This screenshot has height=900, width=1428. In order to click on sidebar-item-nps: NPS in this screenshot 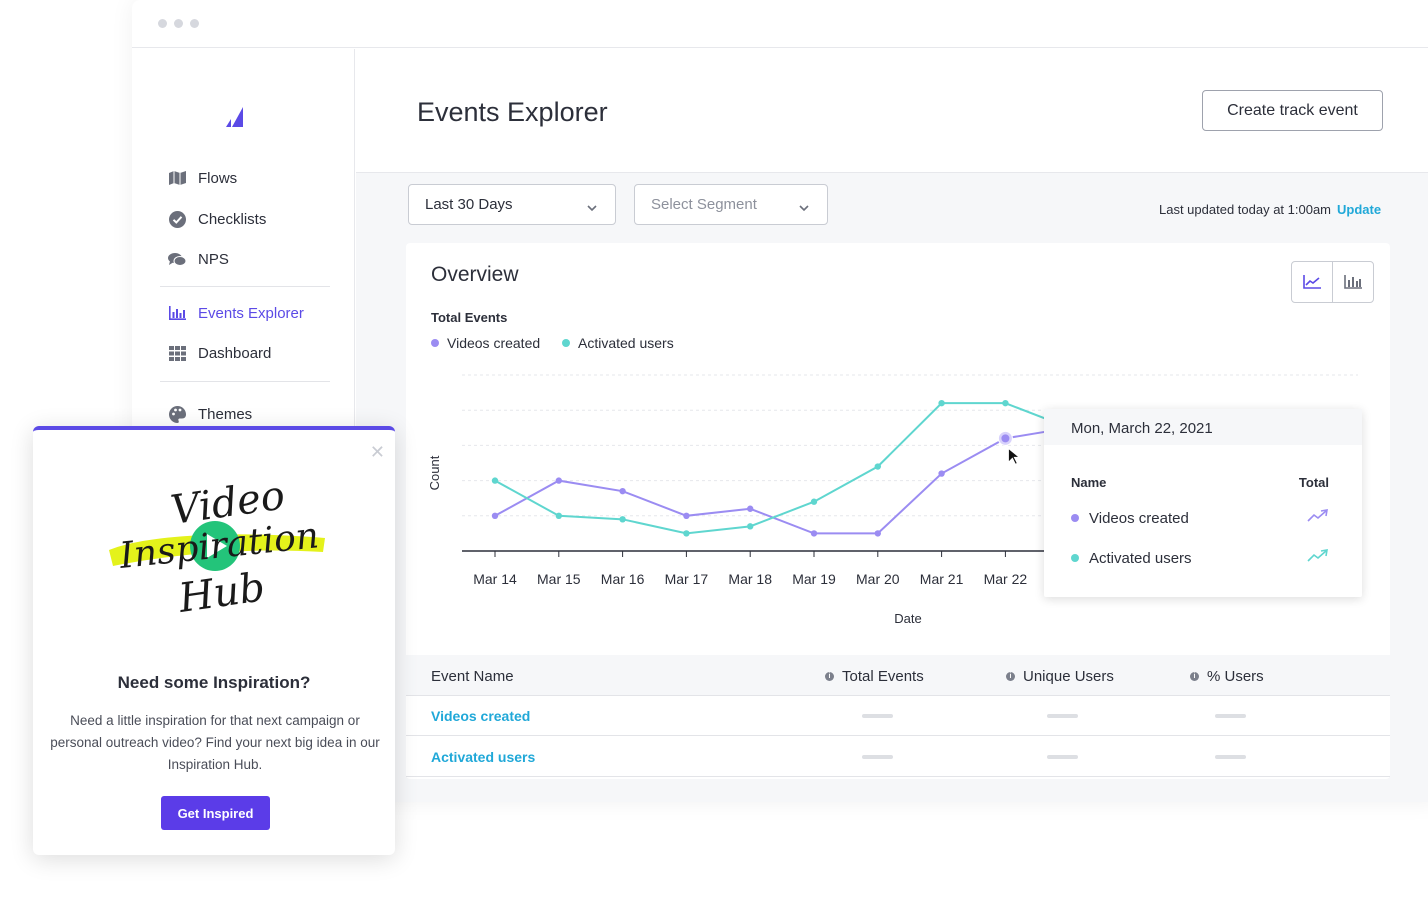, I will do `click(198, 259)`.